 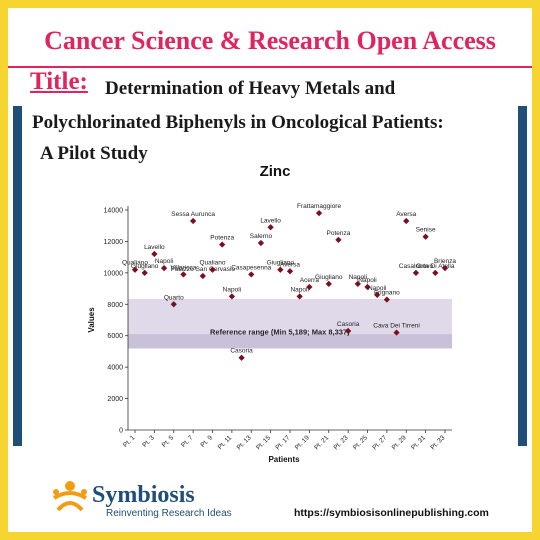 I want to click on symbiosis-logo-icon, so click(x=70, y=496).